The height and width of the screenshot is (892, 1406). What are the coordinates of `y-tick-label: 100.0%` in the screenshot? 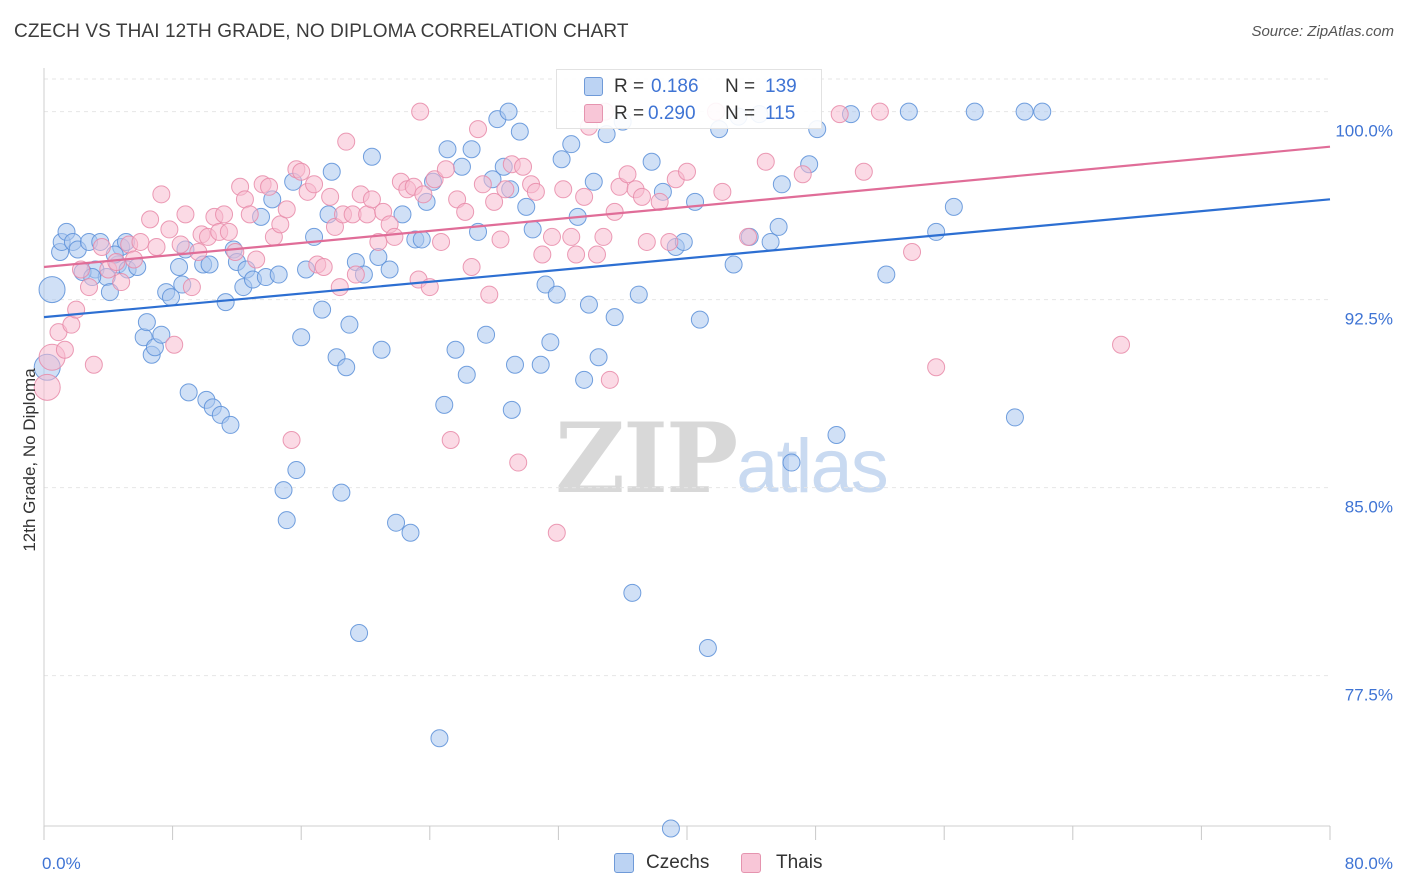 It's located at (1364, 131).